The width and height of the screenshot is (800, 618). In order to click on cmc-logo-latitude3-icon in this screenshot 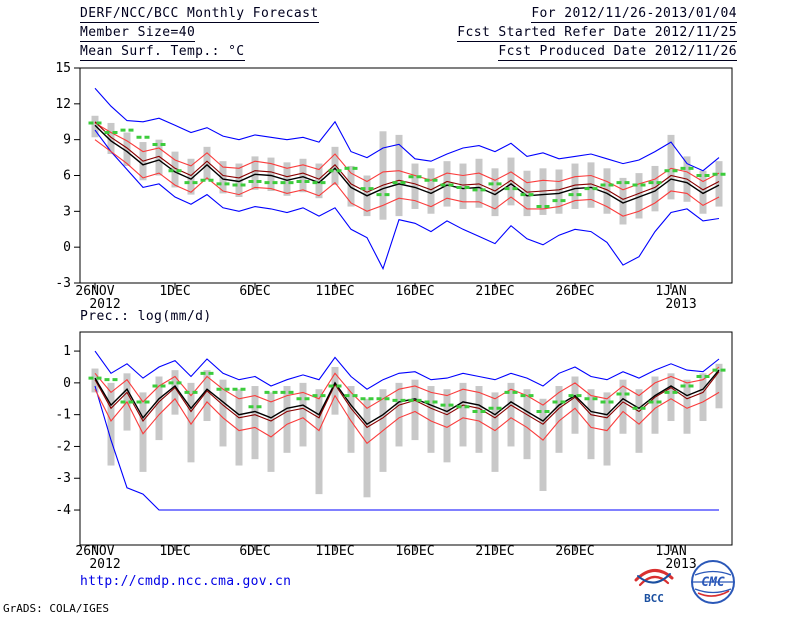, I will do `click(713, 591)`.